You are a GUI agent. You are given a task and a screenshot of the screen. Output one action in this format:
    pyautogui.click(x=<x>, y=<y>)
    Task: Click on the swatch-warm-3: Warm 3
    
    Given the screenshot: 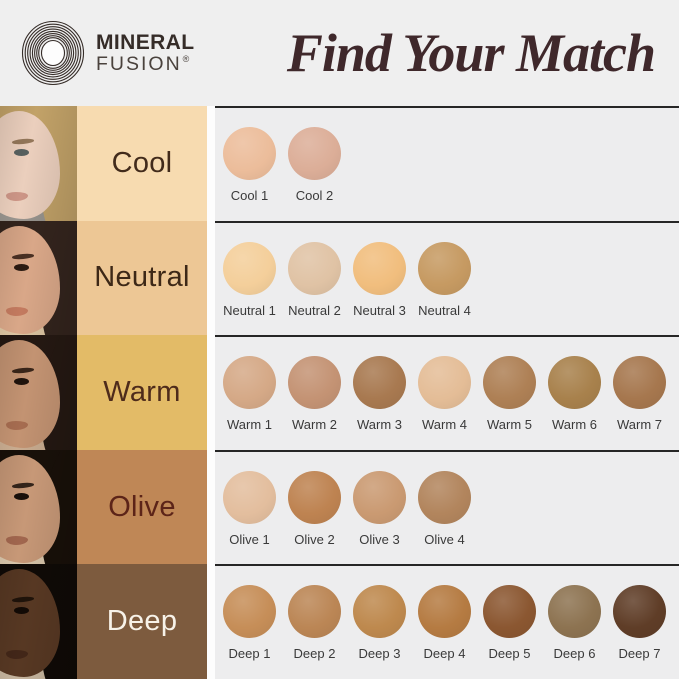 What is the action you would take?
    pyautogui.click(x=379, y=384)
    